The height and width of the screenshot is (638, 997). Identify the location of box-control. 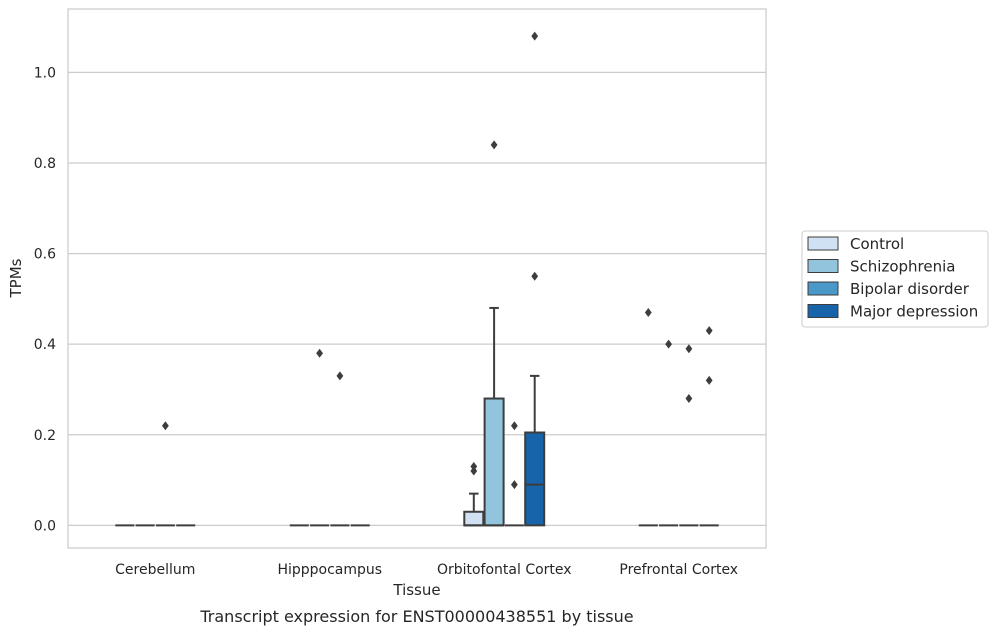
(474, 509).